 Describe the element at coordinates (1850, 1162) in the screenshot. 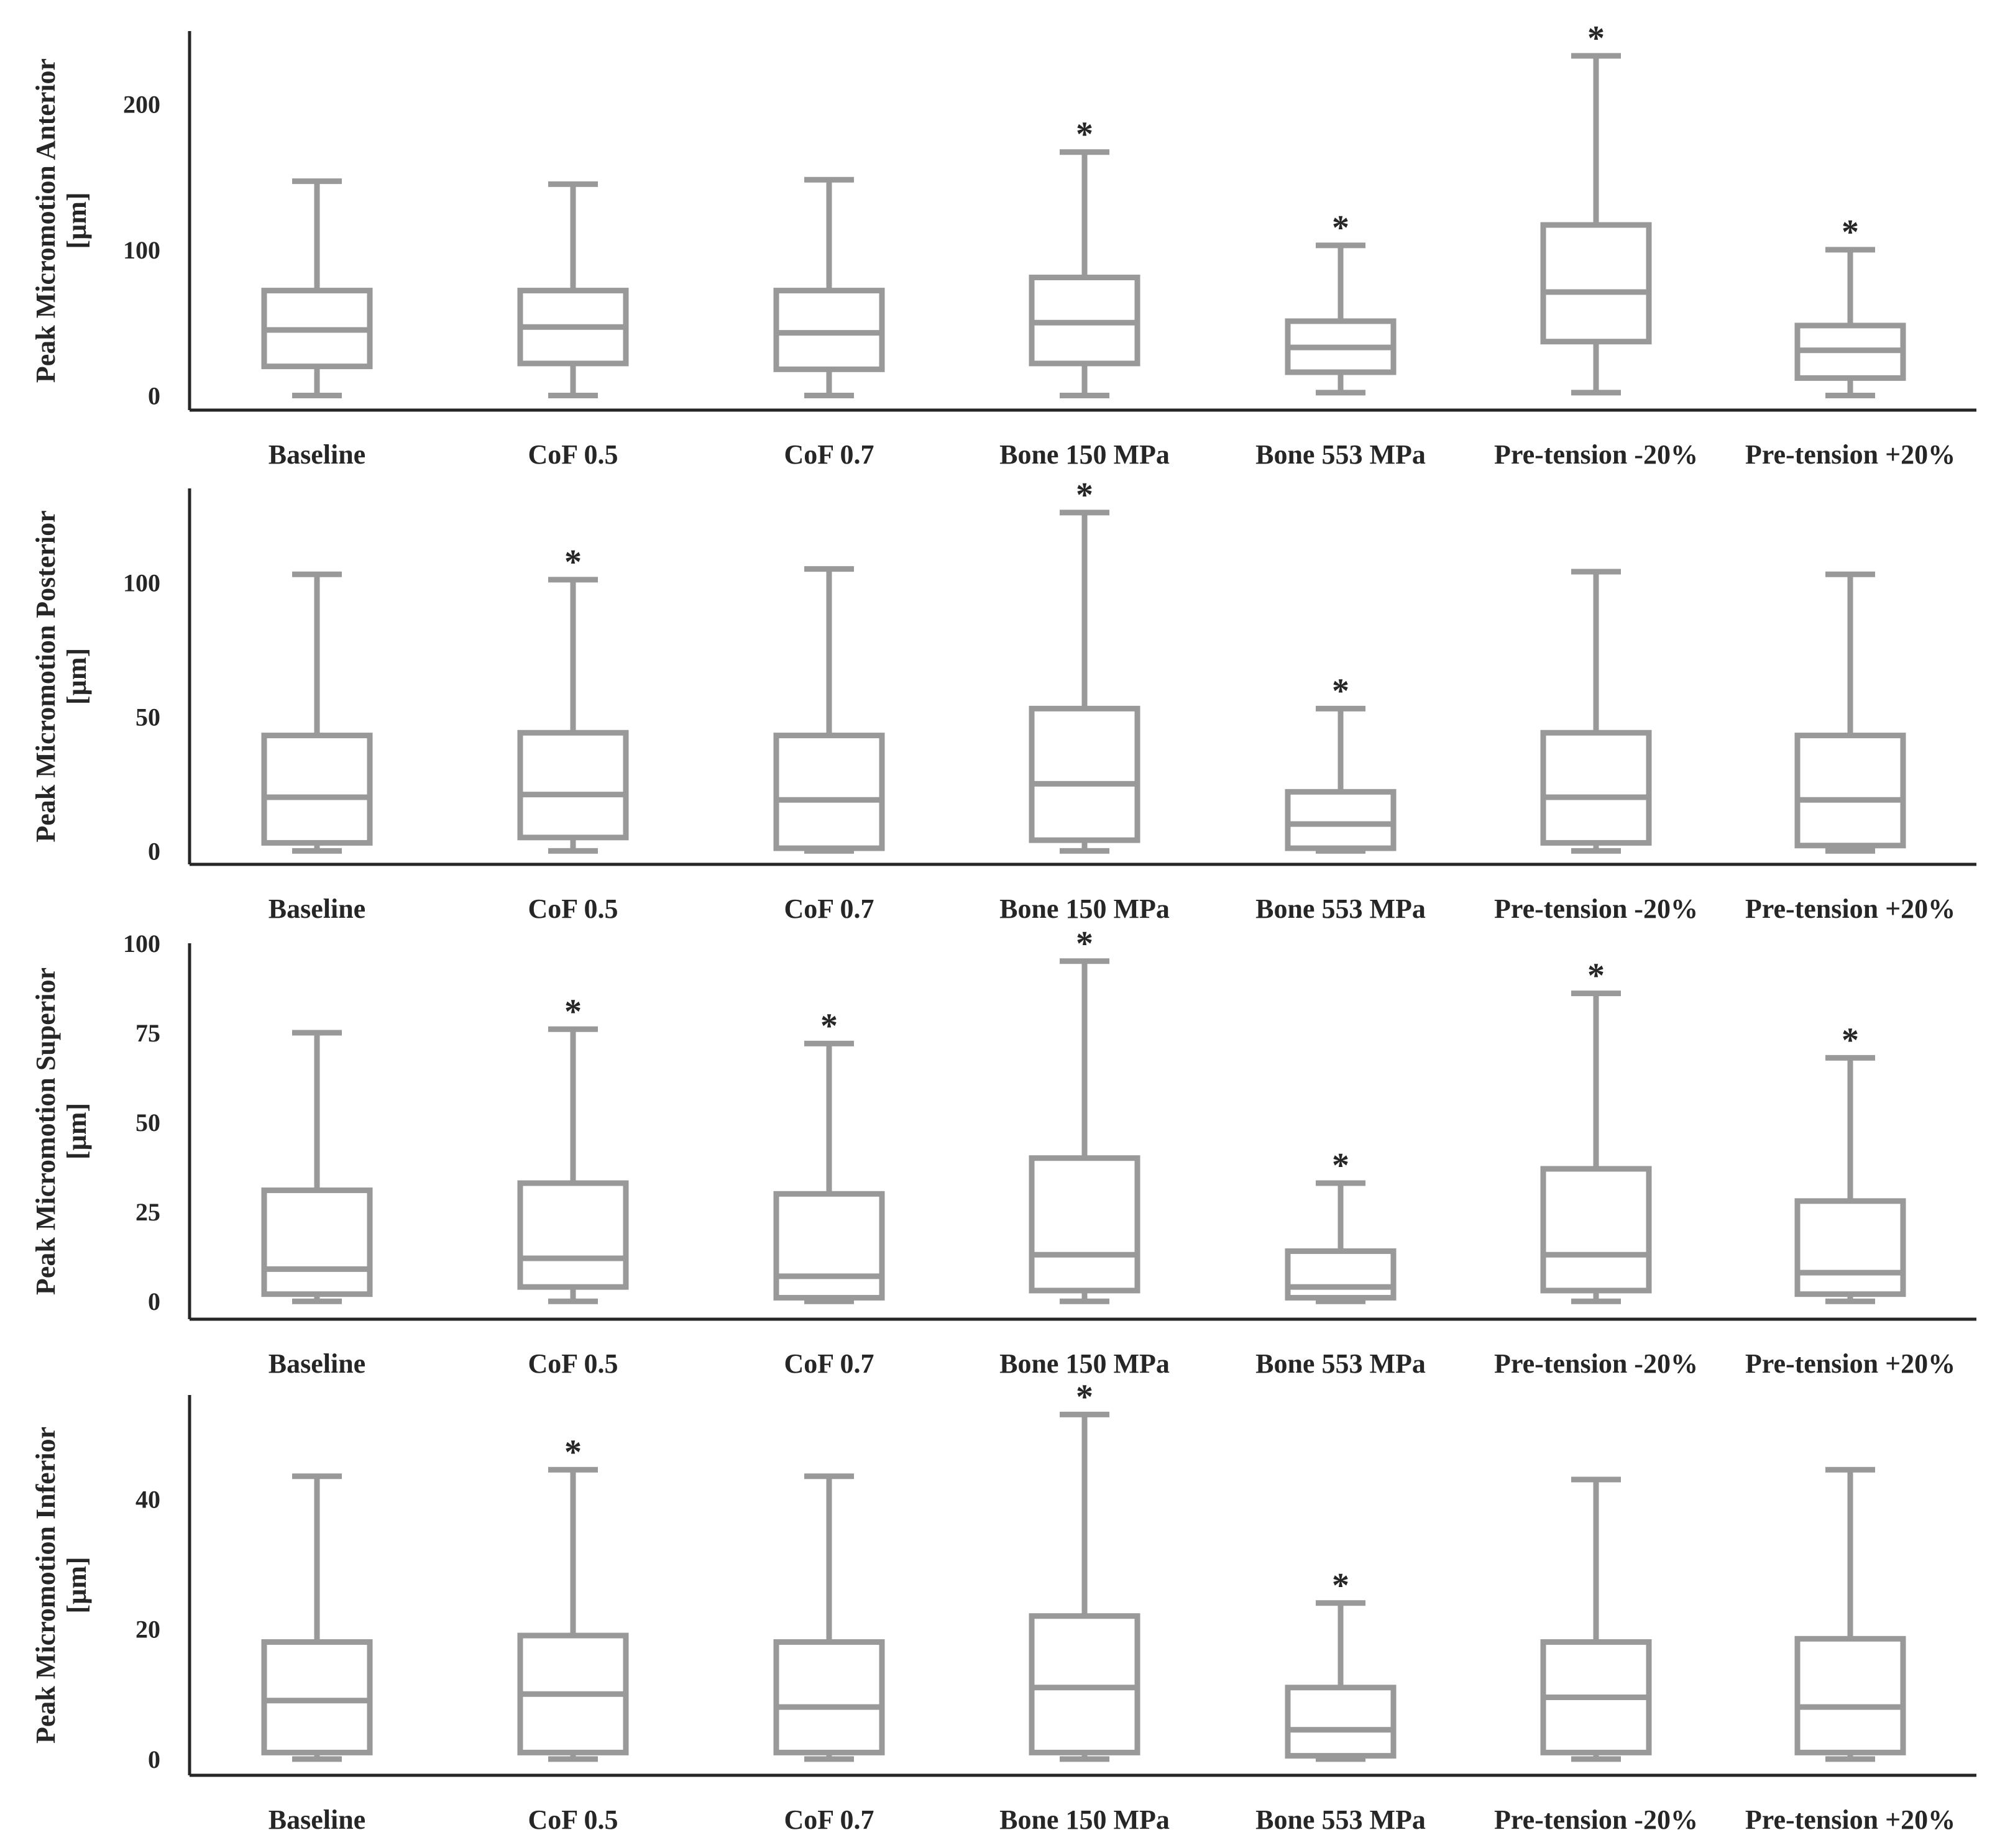

I see `box-7: *` at that location.